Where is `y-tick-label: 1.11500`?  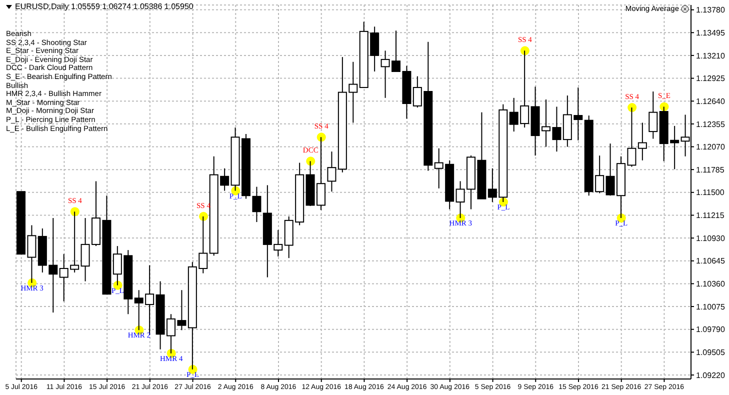 y-tick-label: 1.11500 is located at coordinates (710, 193).